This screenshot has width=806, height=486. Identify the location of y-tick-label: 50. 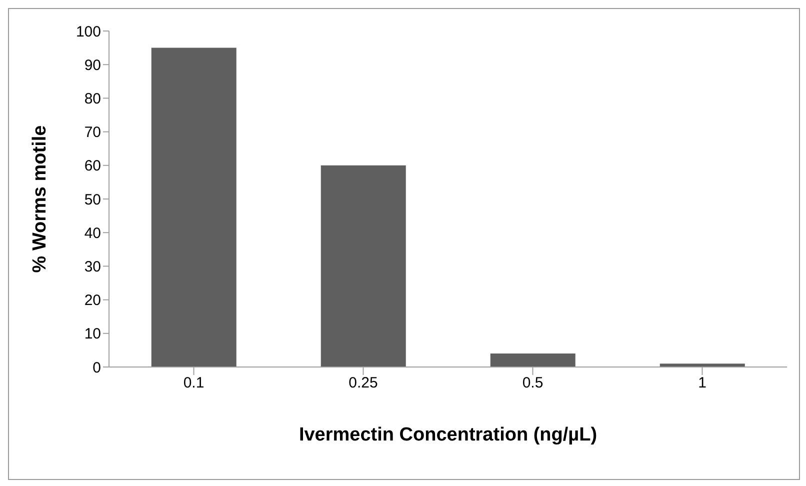
(92, 199).